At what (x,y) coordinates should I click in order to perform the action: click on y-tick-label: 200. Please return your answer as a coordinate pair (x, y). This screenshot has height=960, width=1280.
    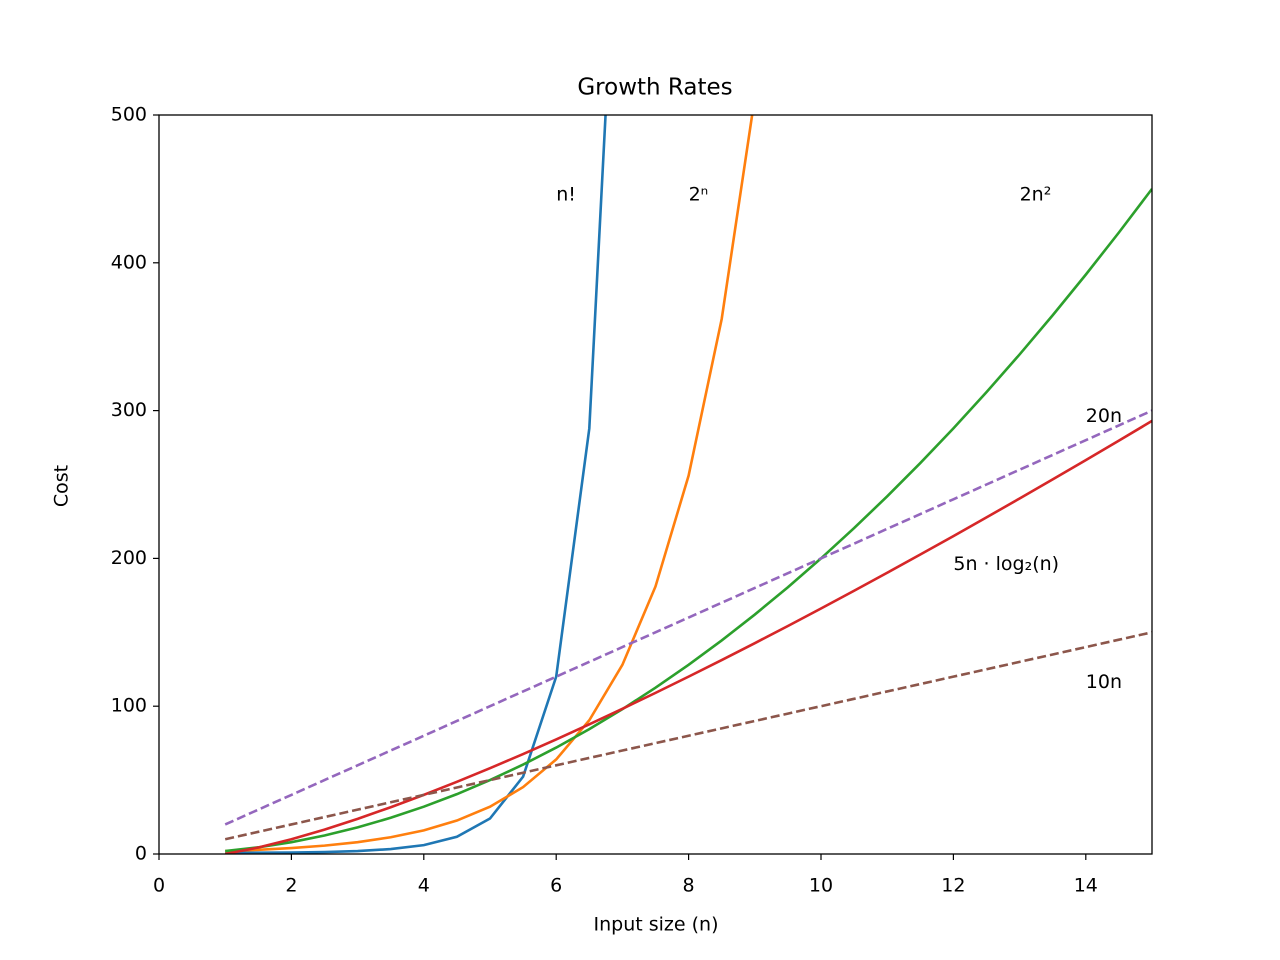
    Looking at the image, I should click on (129, 558).